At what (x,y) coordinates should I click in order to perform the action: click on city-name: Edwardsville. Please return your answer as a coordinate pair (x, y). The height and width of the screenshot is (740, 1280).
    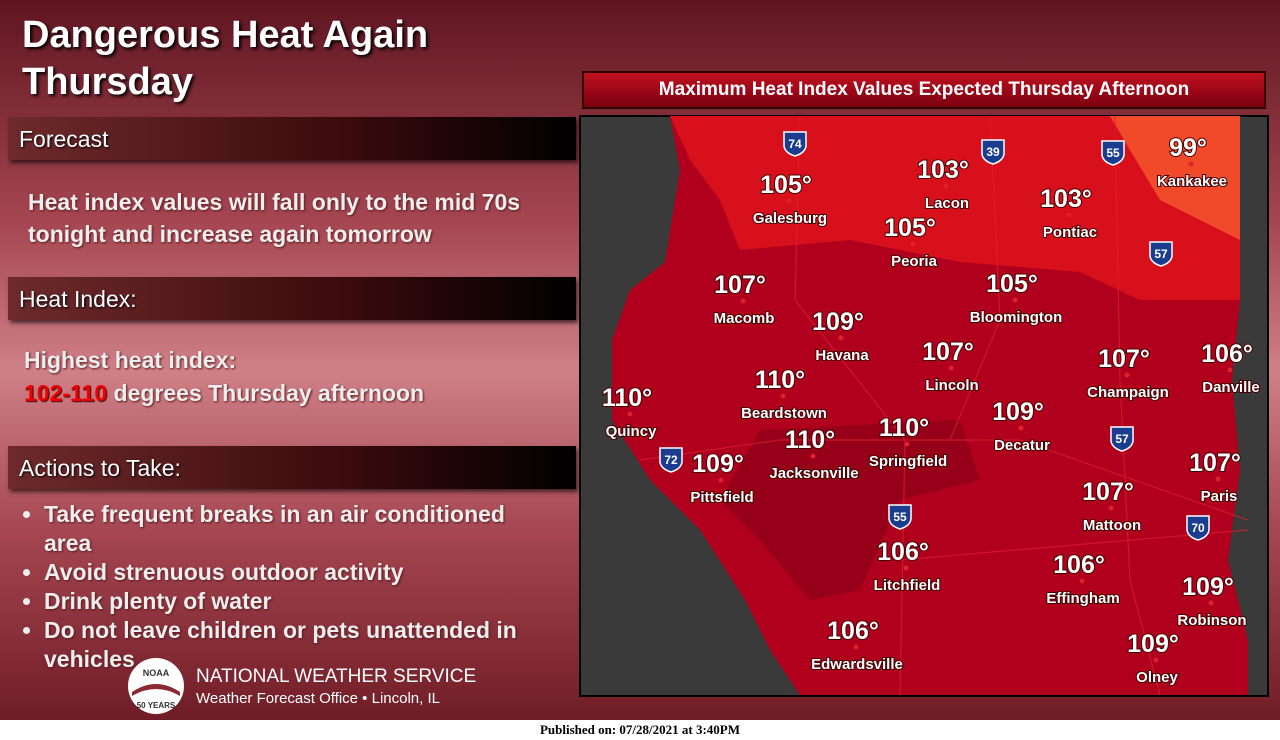
    Looking at the image, I should click on (857, 664).